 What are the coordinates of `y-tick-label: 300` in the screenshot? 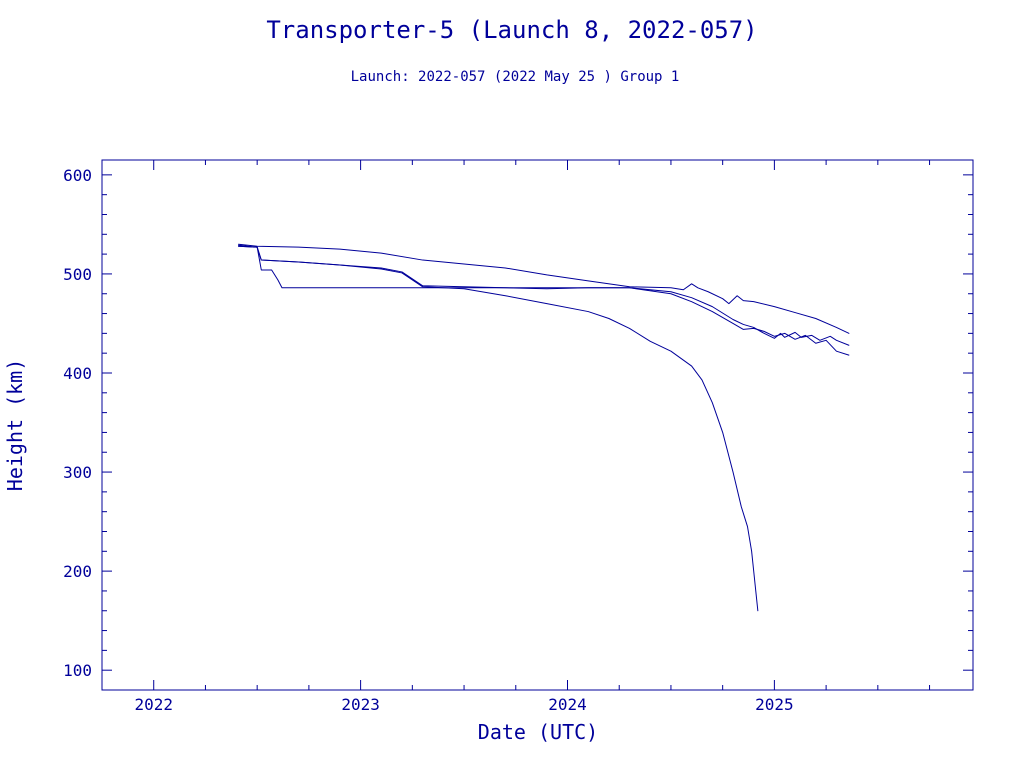 It's located at (77, 472).